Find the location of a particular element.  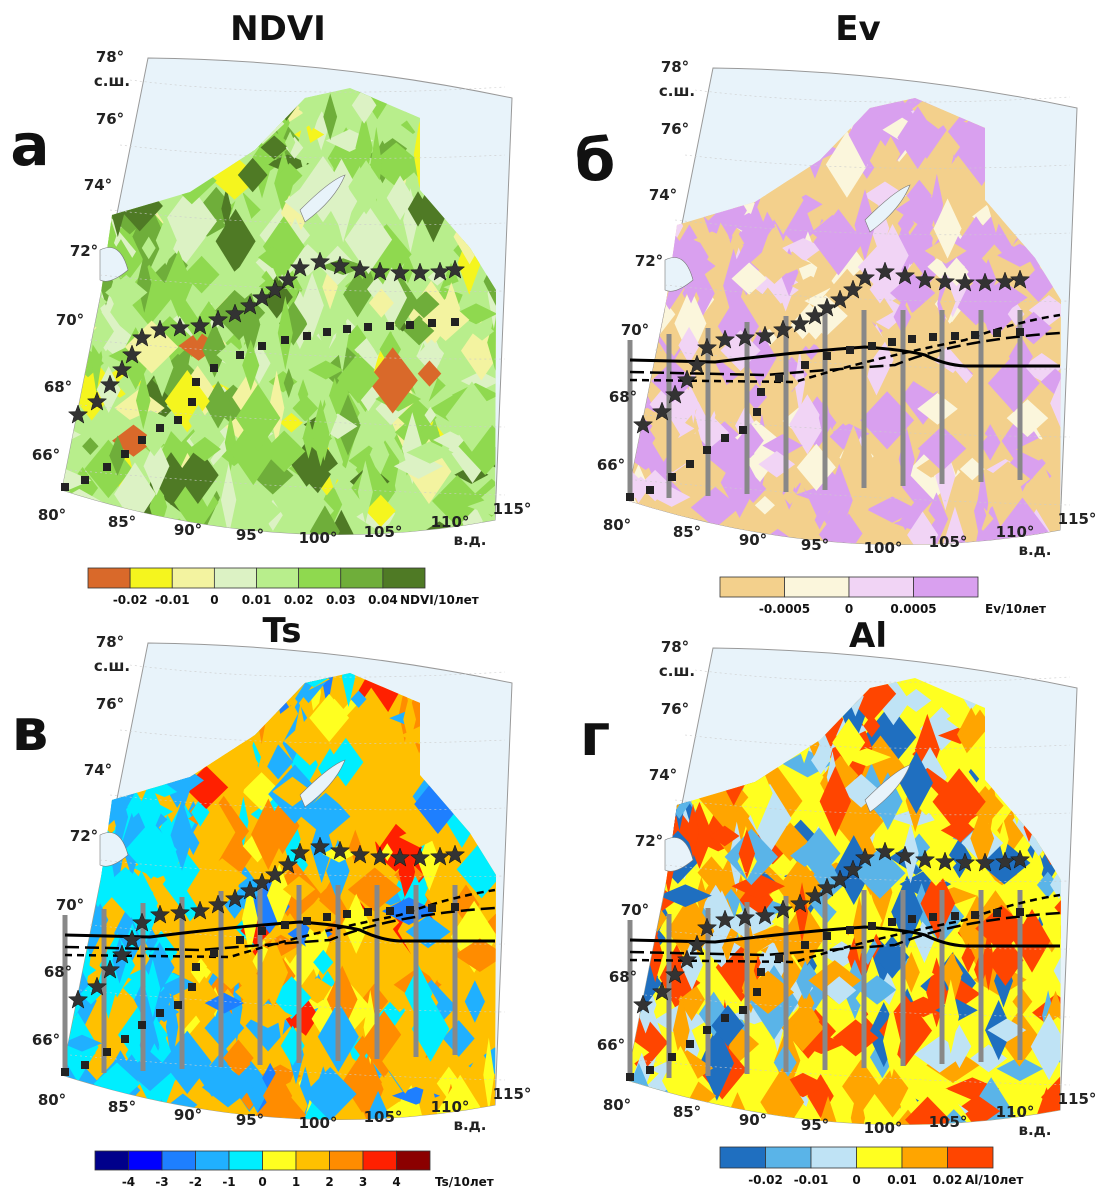

panel-title: NDVI is located at coordinates (278, 29).